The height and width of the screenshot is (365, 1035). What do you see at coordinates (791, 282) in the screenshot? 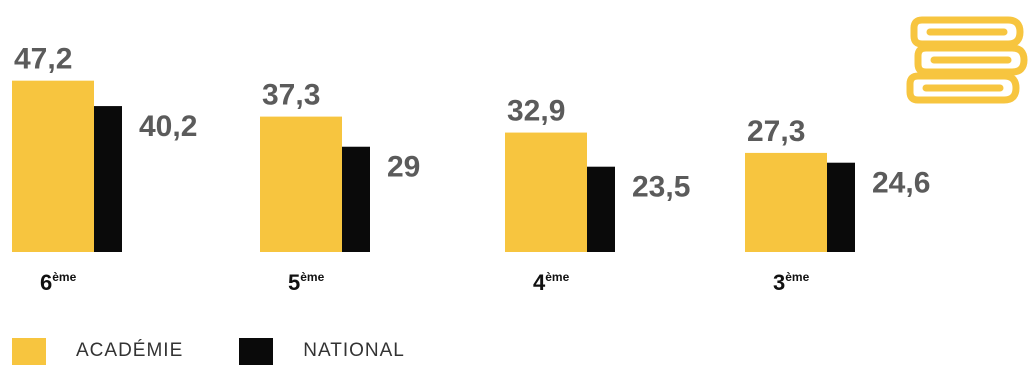
I see `category-label-3: 3ème` at bounding box center [791, 282].